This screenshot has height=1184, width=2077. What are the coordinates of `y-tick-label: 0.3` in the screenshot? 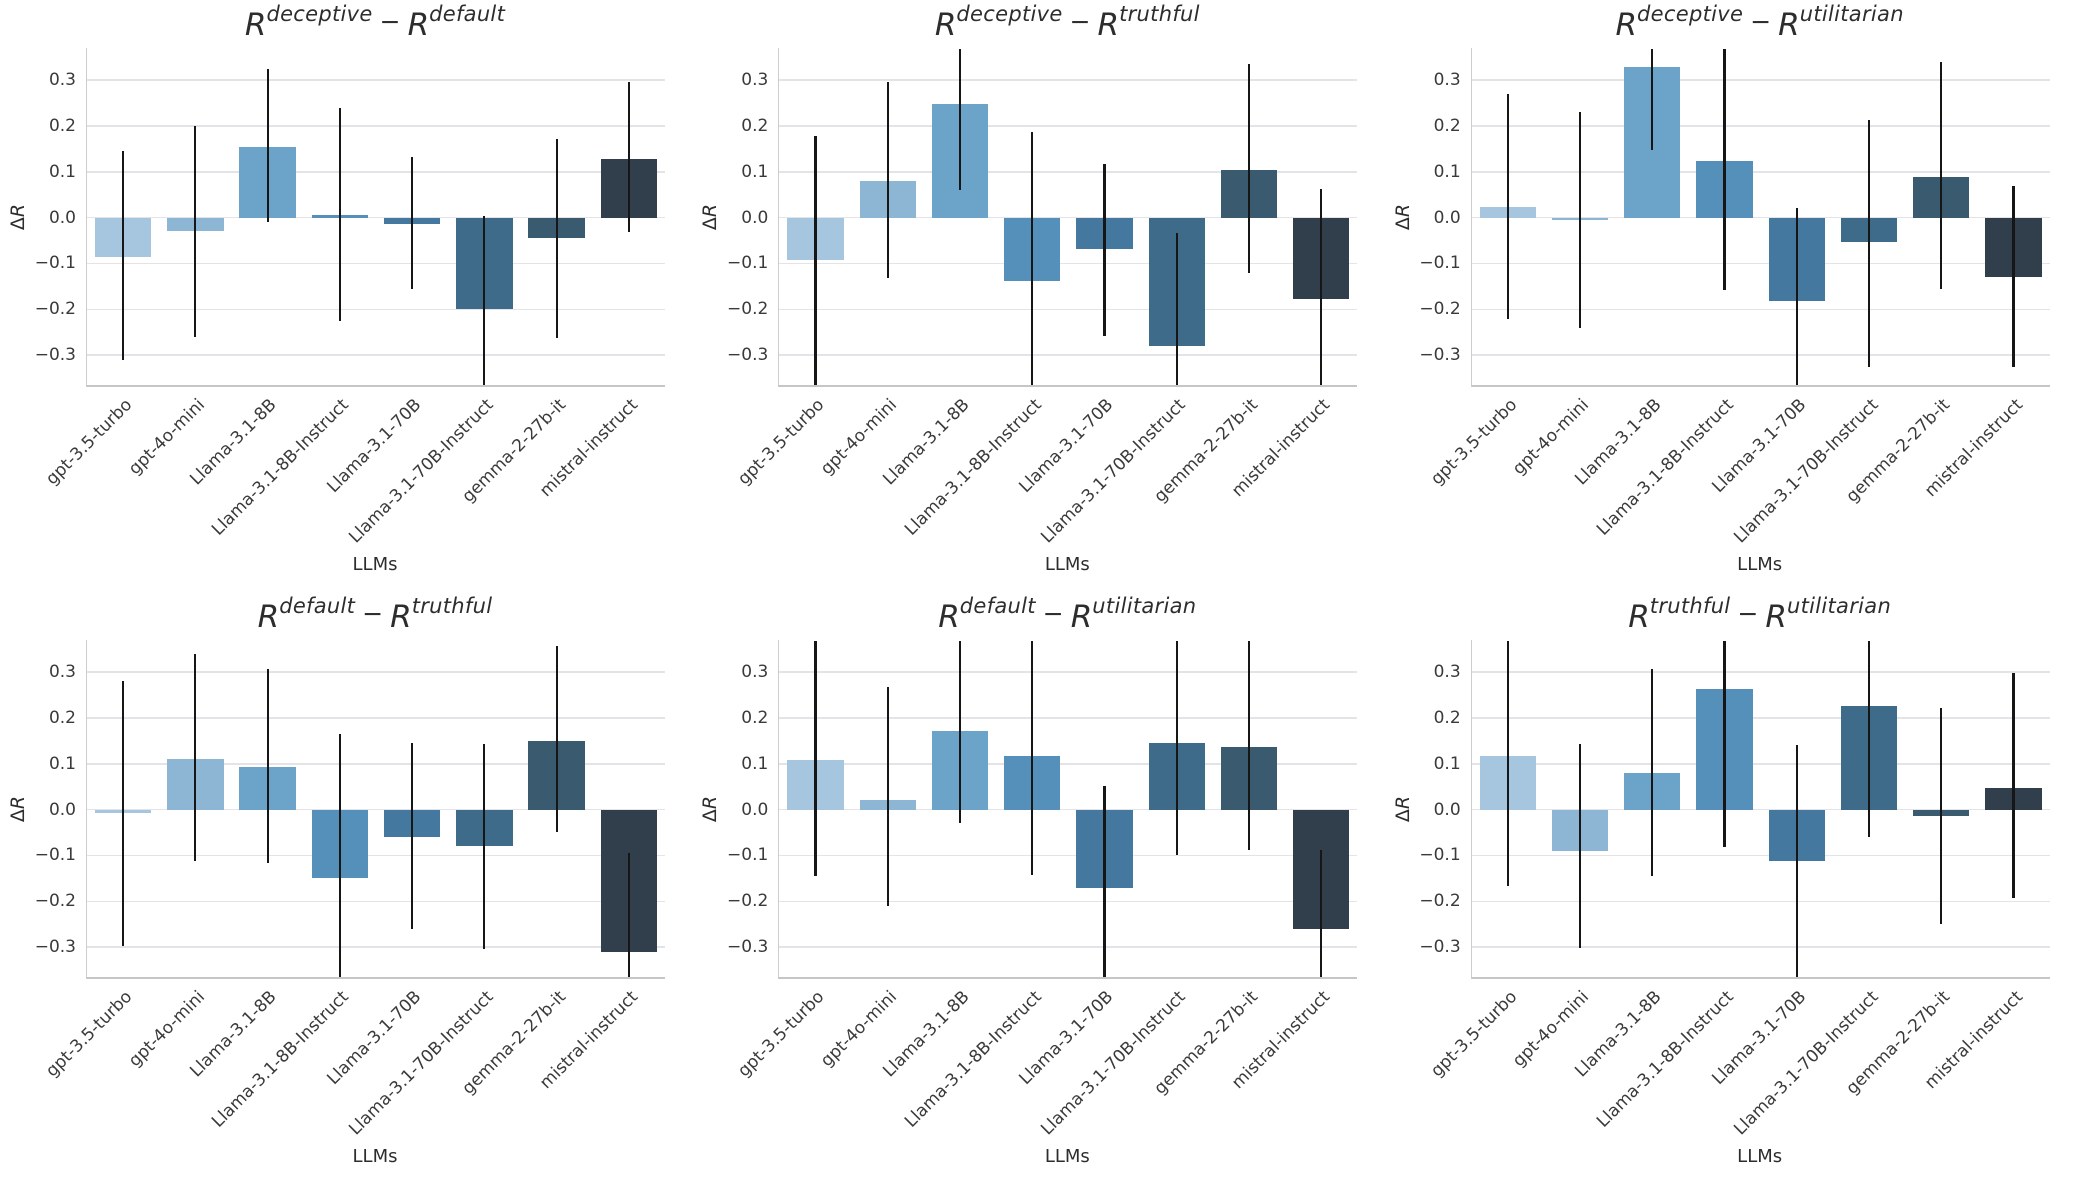 It's located at (755, 672).